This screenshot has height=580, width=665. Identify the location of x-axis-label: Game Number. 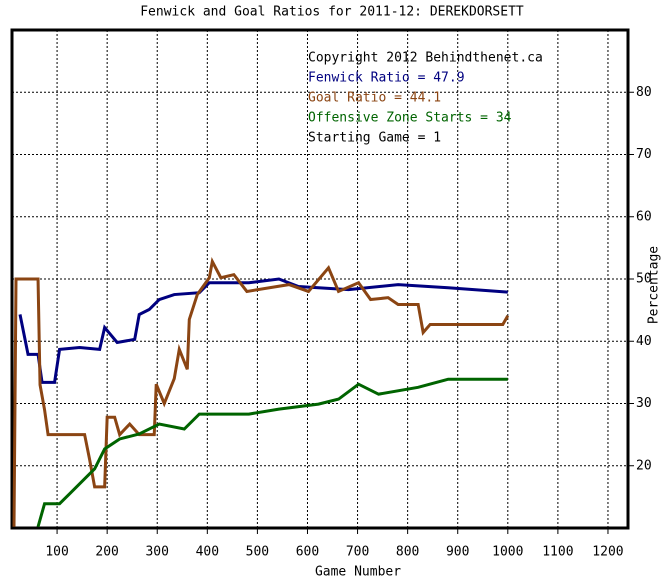
(358, 572).